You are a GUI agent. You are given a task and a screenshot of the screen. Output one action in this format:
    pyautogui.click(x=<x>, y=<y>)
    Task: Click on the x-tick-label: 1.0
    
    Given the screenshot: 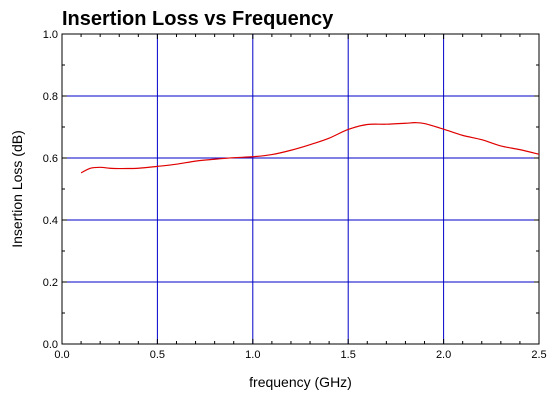 What is the action you would take?
    pyautogui.click(x=252, y=355)
    